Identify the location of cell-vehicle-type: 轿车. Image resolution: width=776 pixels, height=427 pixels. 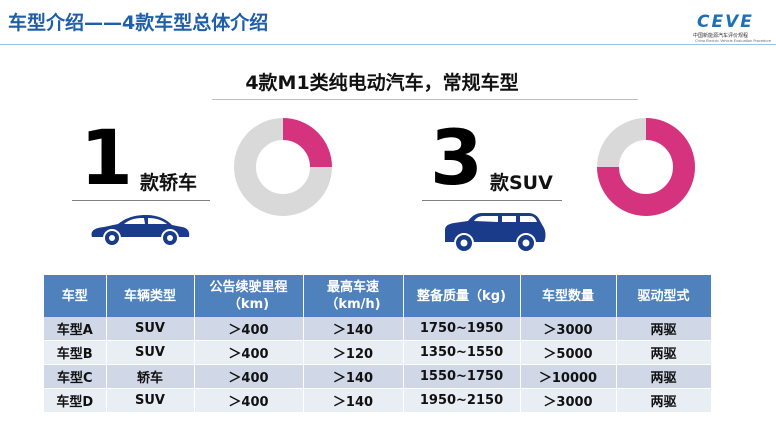
(150, 376).